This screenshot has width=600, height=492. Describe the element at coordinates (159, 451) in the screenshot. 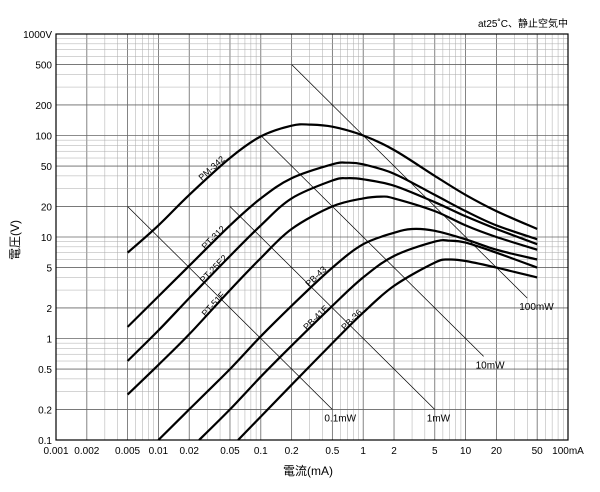

I see `x-tick-label: 0.01` at that location.